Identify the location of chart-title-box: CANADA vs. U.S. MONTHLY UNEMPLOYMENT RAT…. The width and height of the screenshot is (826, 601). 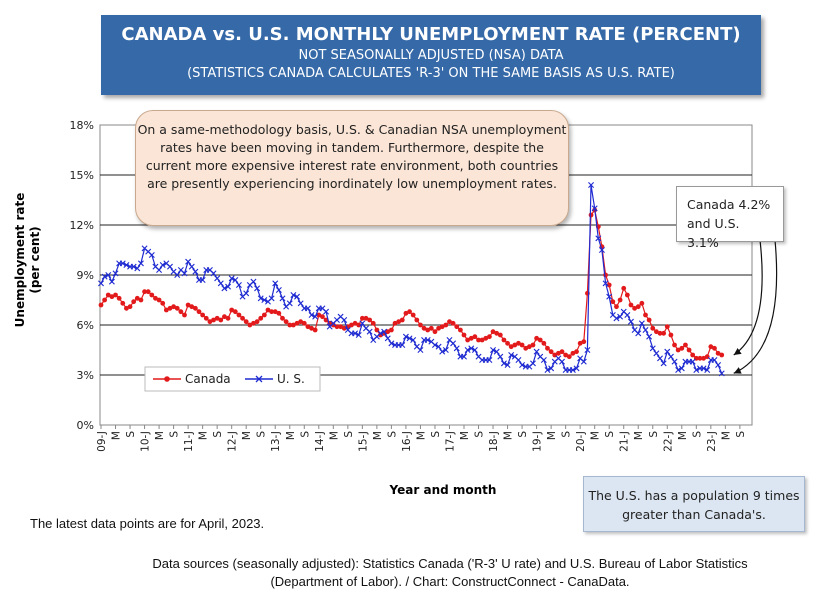
(431, 55).